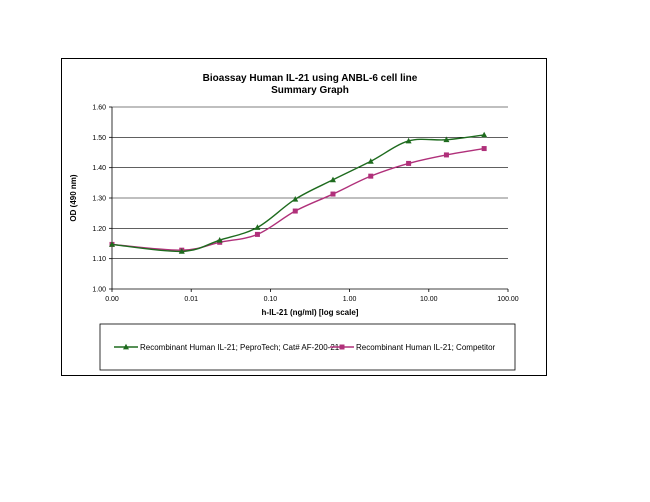  I want to click on y-axis-label: OD (490 nm), so click(73, 197).